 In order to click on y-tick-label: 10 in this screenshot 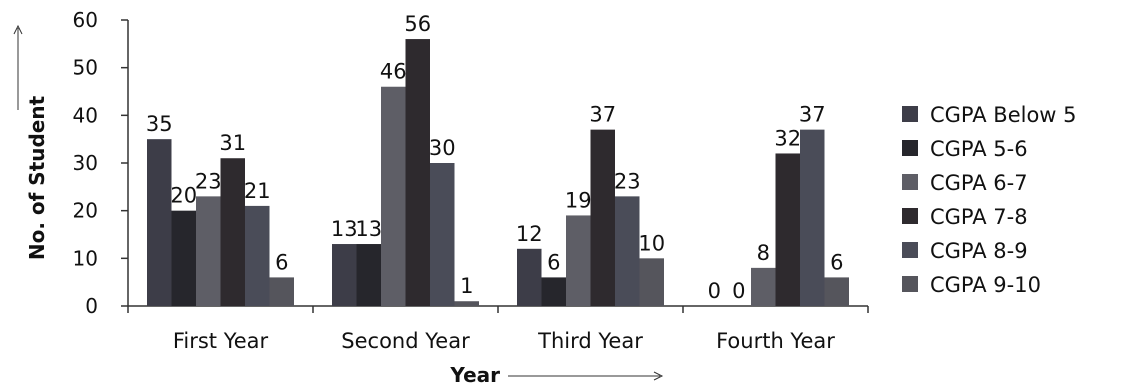, I will do `click(85, 258)`.